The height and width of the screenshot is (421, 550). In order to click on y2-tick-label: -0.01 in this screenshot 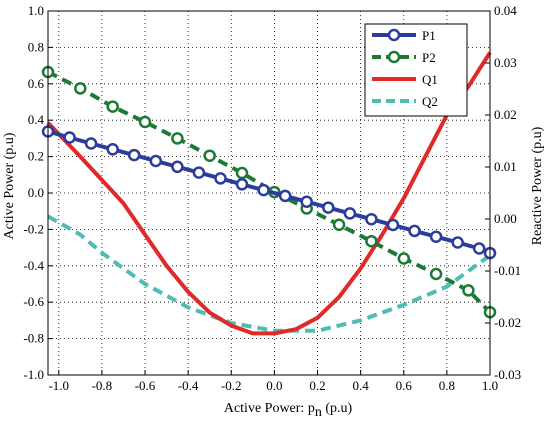, I will do `click(507, 270)`.